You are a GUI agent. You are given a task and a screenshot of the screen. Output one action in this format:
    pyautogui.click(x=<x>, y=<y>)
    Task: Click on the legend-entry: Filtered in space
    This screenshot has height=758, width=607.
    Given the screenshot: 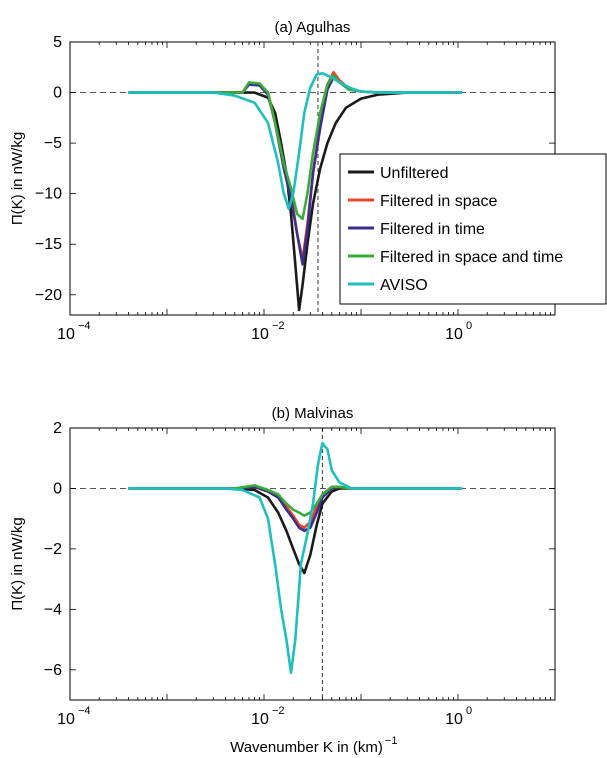 What is the action you would take?
    pyautogui.click(x=438, y=201)
    